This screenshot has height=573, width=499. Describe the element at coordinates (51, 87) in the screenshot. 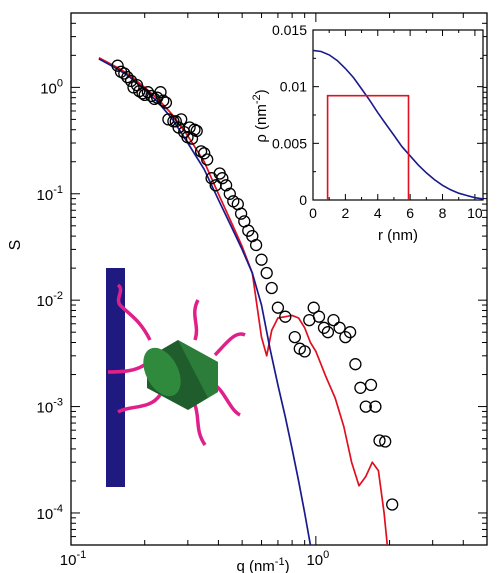

I see `y-tick-label: 10⁰` at that location.